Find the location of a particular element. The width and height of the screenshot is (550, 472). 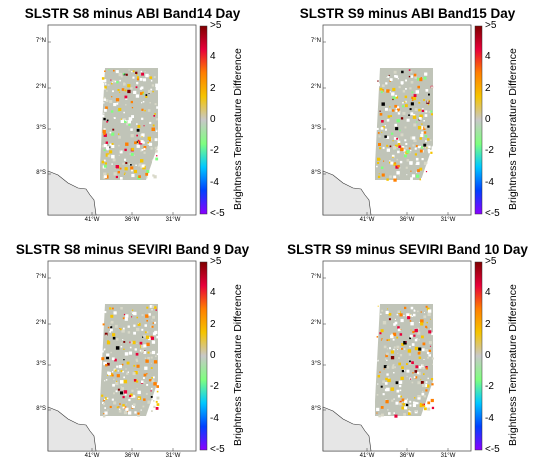

longitude-label: 41°W is located at coordinates (367, 220).